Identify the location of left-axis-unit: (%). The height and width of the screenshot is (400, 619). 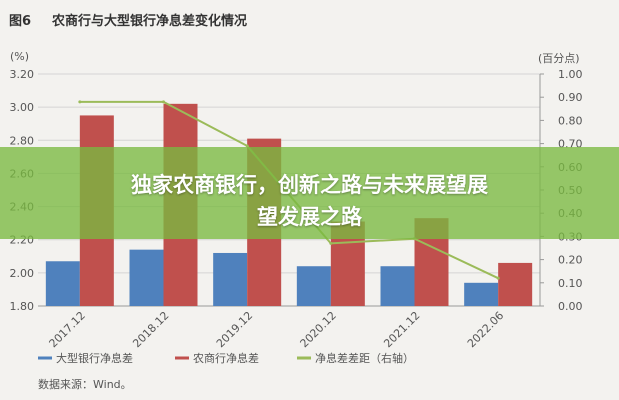
(20, 56).